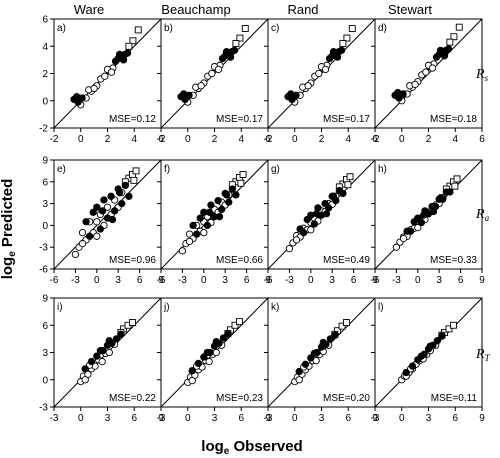 The width and height of the screenshot is (500, 458). What do you see at coordinates (214, 222) in the screenshot?
I see `panel-f: -6 -3 0 3 6 9 f) MSE=0.66` at bounding box center [214, 222].